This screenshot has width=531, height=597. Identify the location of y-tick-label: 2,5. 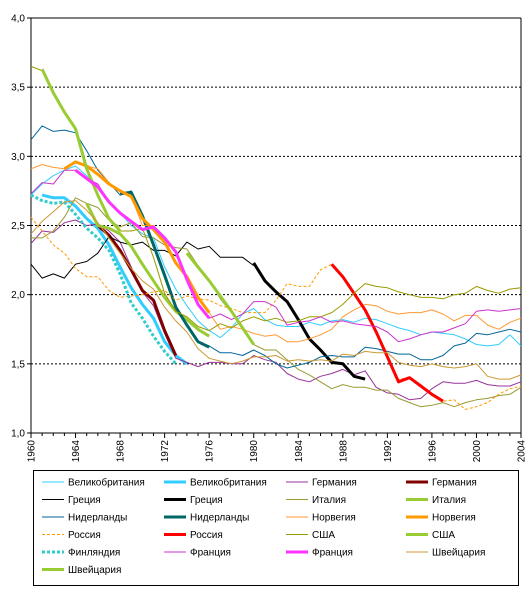
(18, 226).